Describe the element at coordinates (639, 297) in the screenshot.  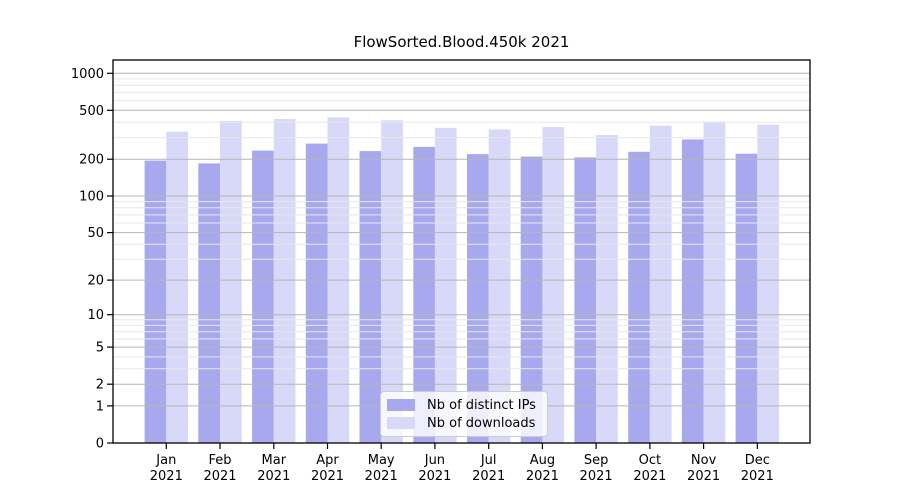
I see `bar-distinct-ips-oct` at that location.